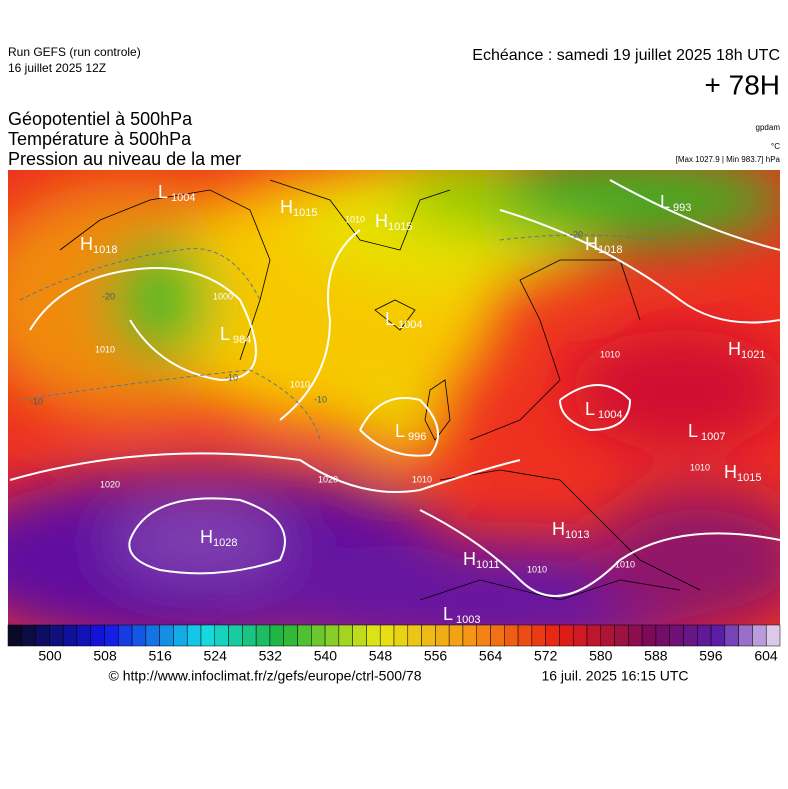 The height and width of the screenshot is (789, 788). Describe the element at coordinates (711, 656) in the screenshot. I see `colorbar-tick-label: 596` at that location.